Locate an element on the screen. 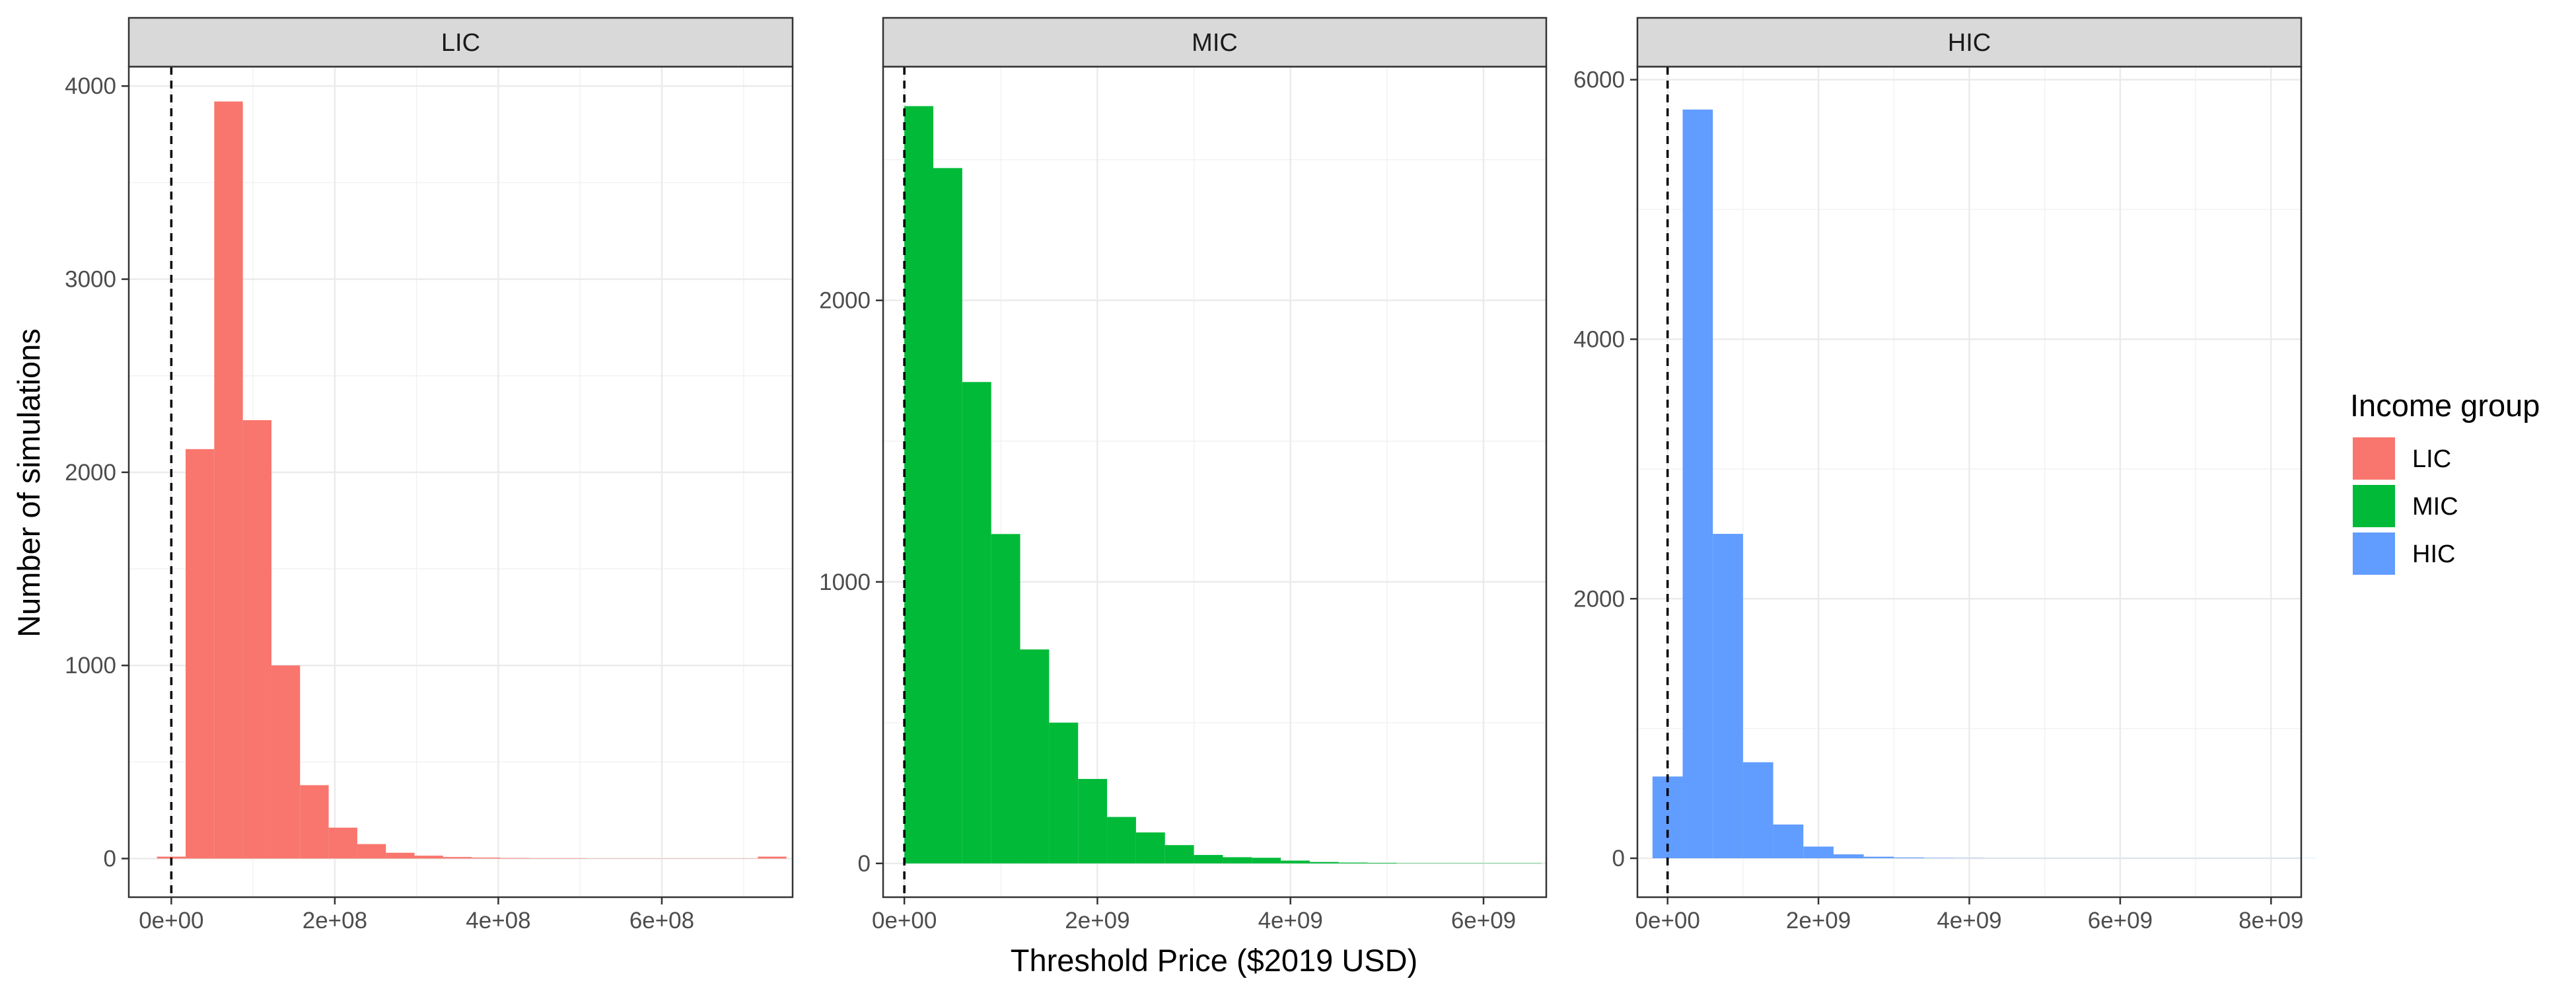 This screenshot has width=2576, height=991. x-tick-label: 6e+08 is located at coordinates (661, 921).